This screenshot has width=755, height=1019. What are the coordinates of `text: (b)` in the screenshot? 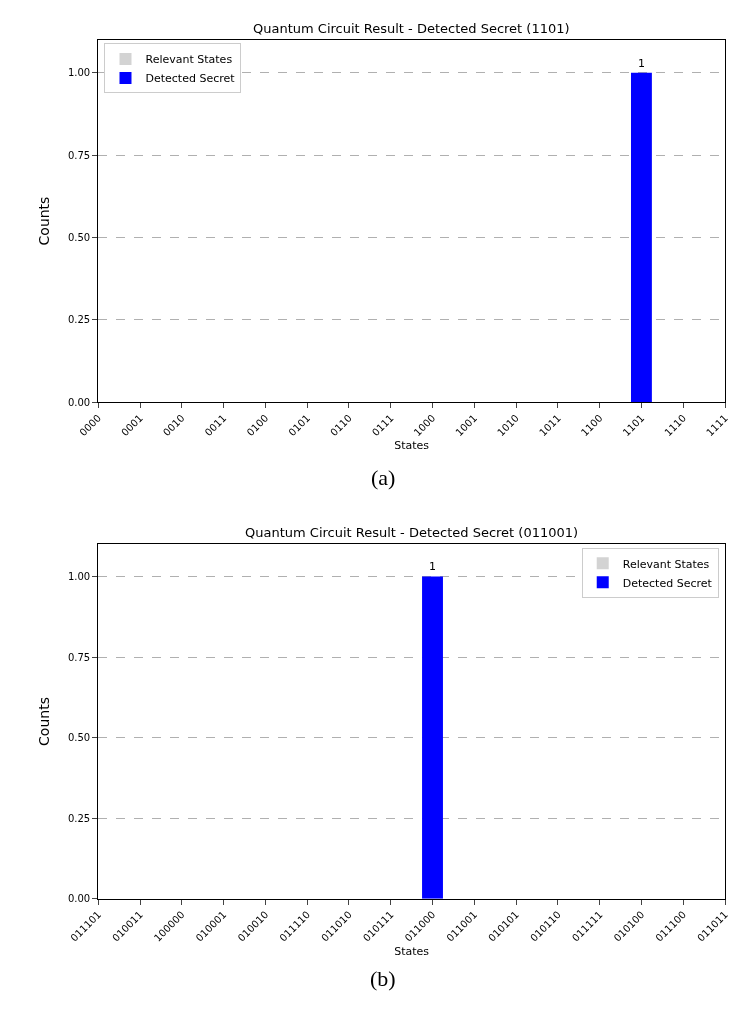 It's located at (383, 978).